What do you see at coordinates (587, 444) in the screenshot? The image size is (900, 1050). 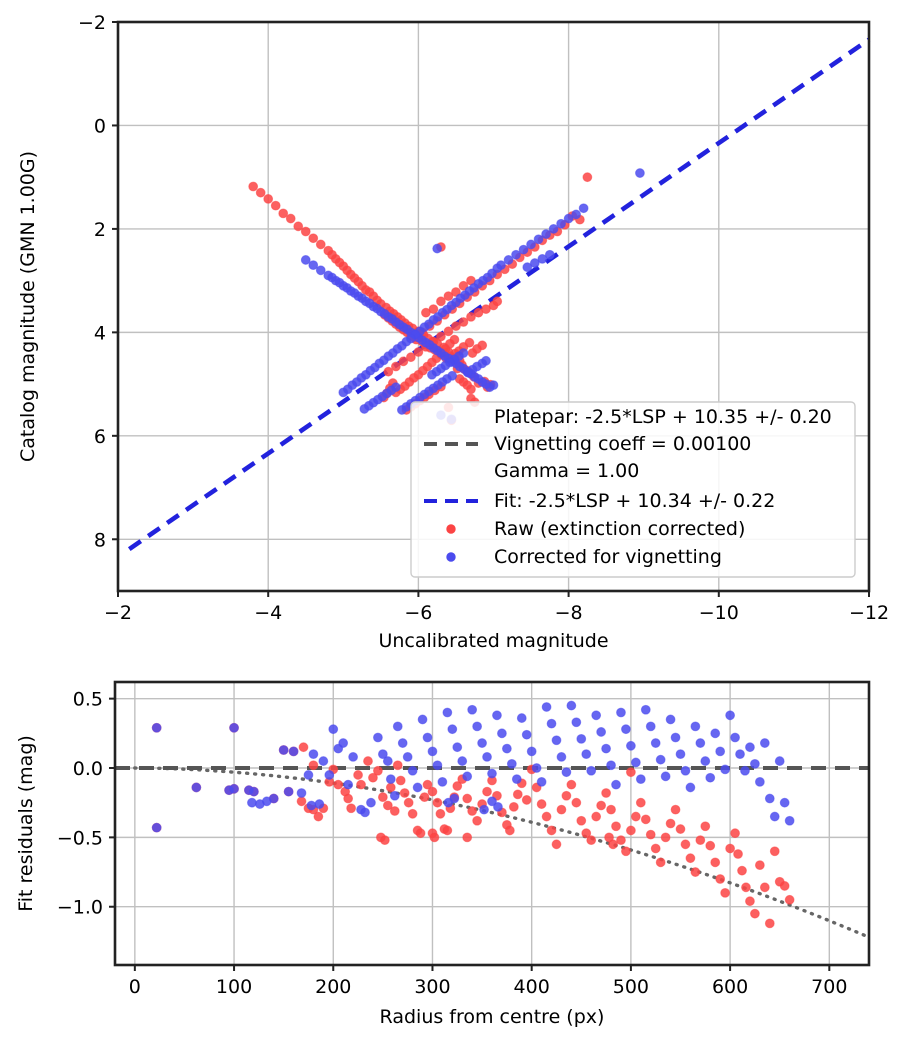 I see `legend-item: Vignetting coeff = 0.00100` at bounding box center [587, 444].